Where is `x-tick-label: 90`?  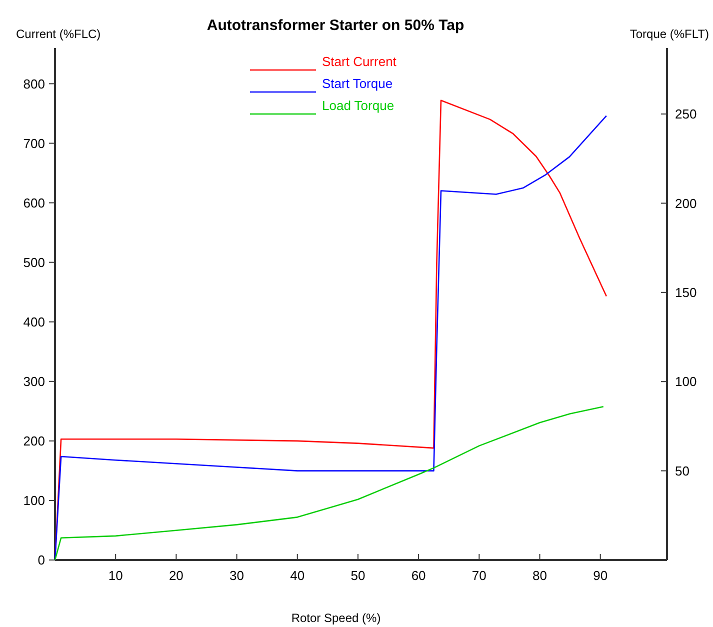
x-tick-label: 90 is located at coordinates (600, 575).